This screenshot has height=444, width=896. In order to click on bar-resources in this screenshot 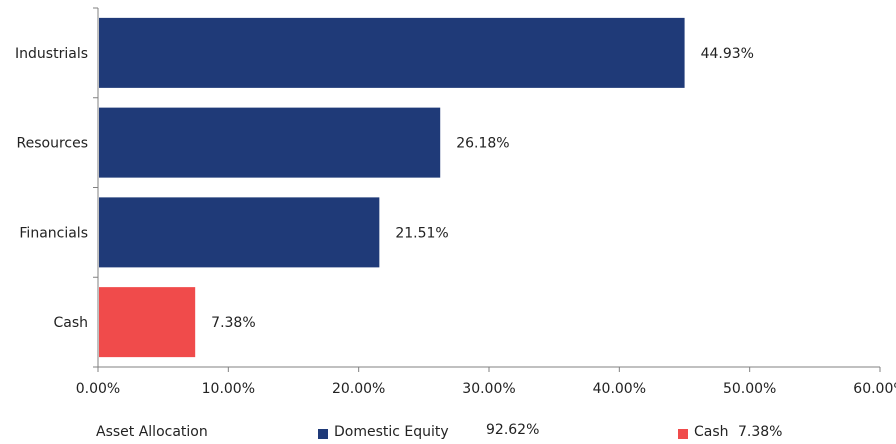, I will do `click(270, 142)`.